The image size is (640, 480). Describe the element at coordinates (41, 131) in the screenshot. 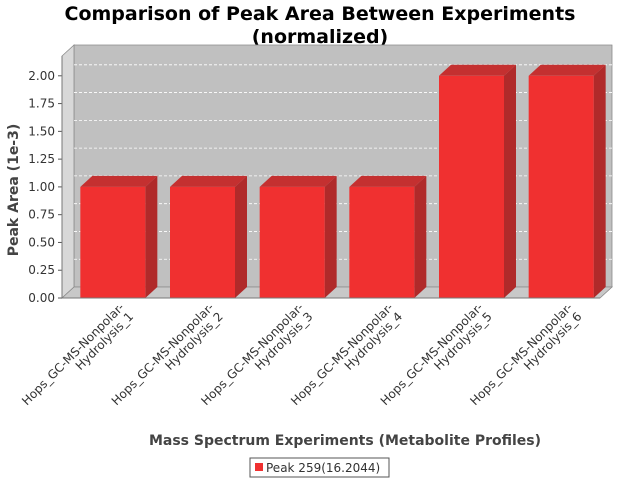

I see `y-tick-label: 1.50` at that location.